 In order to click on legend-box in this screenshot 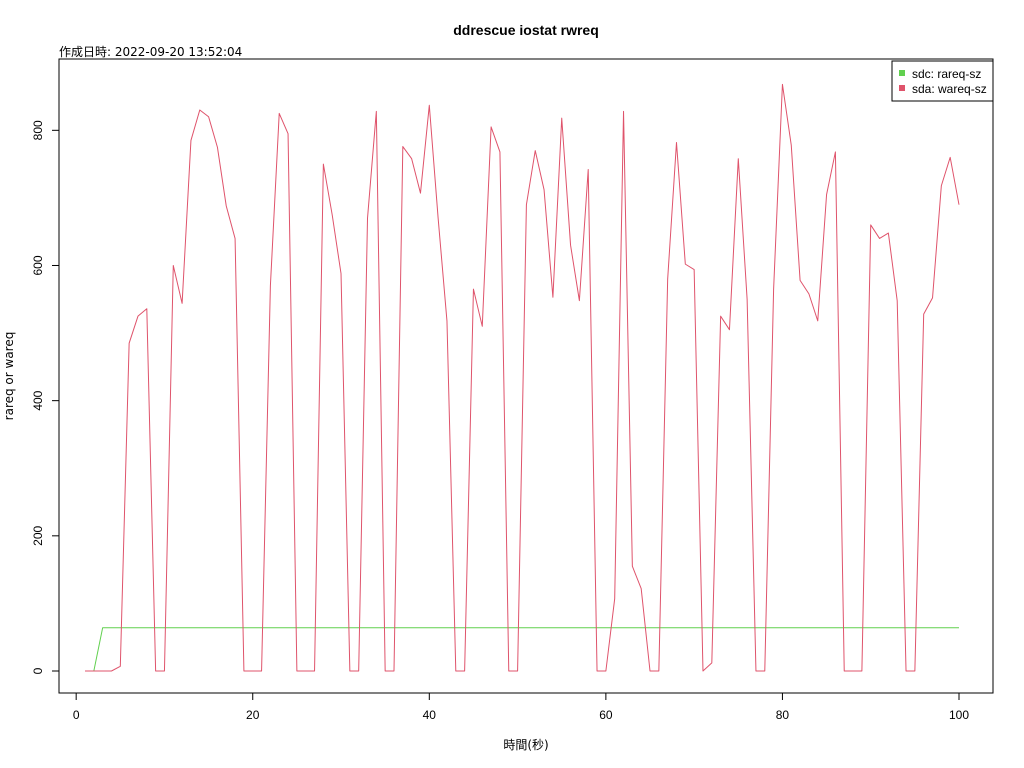, I will do `click(942, 81)`.